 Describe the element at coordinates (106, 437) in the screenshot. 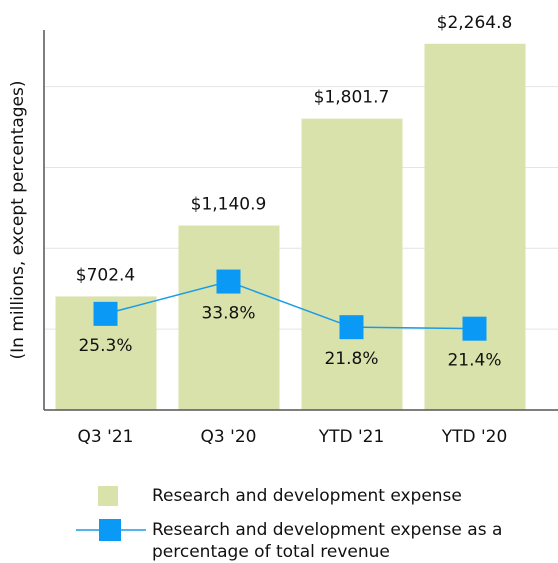

I see `x-tick-label: Q3 '21` at that location.